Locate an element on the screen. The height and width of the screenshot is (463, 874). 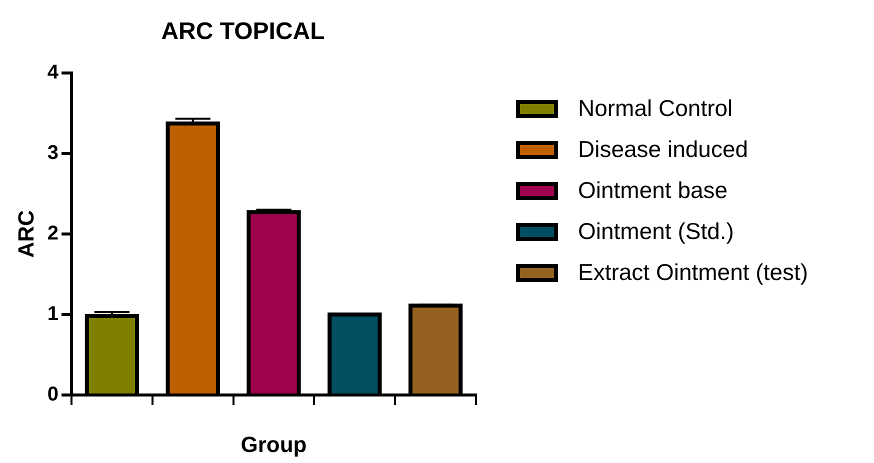
legend-label: Normal Control is located at coordinates (655, 108).